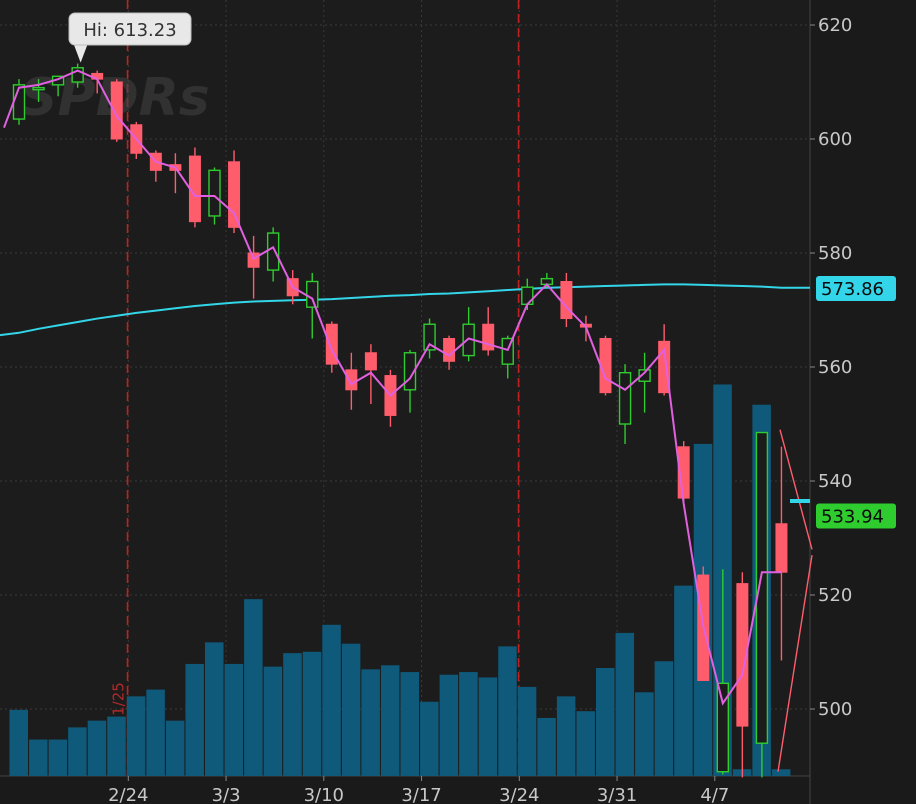  What do you see at coordinates (714, 794) in the screenshot?
I see `x-tick-label: 4/7` at bounding box center [714, 794].